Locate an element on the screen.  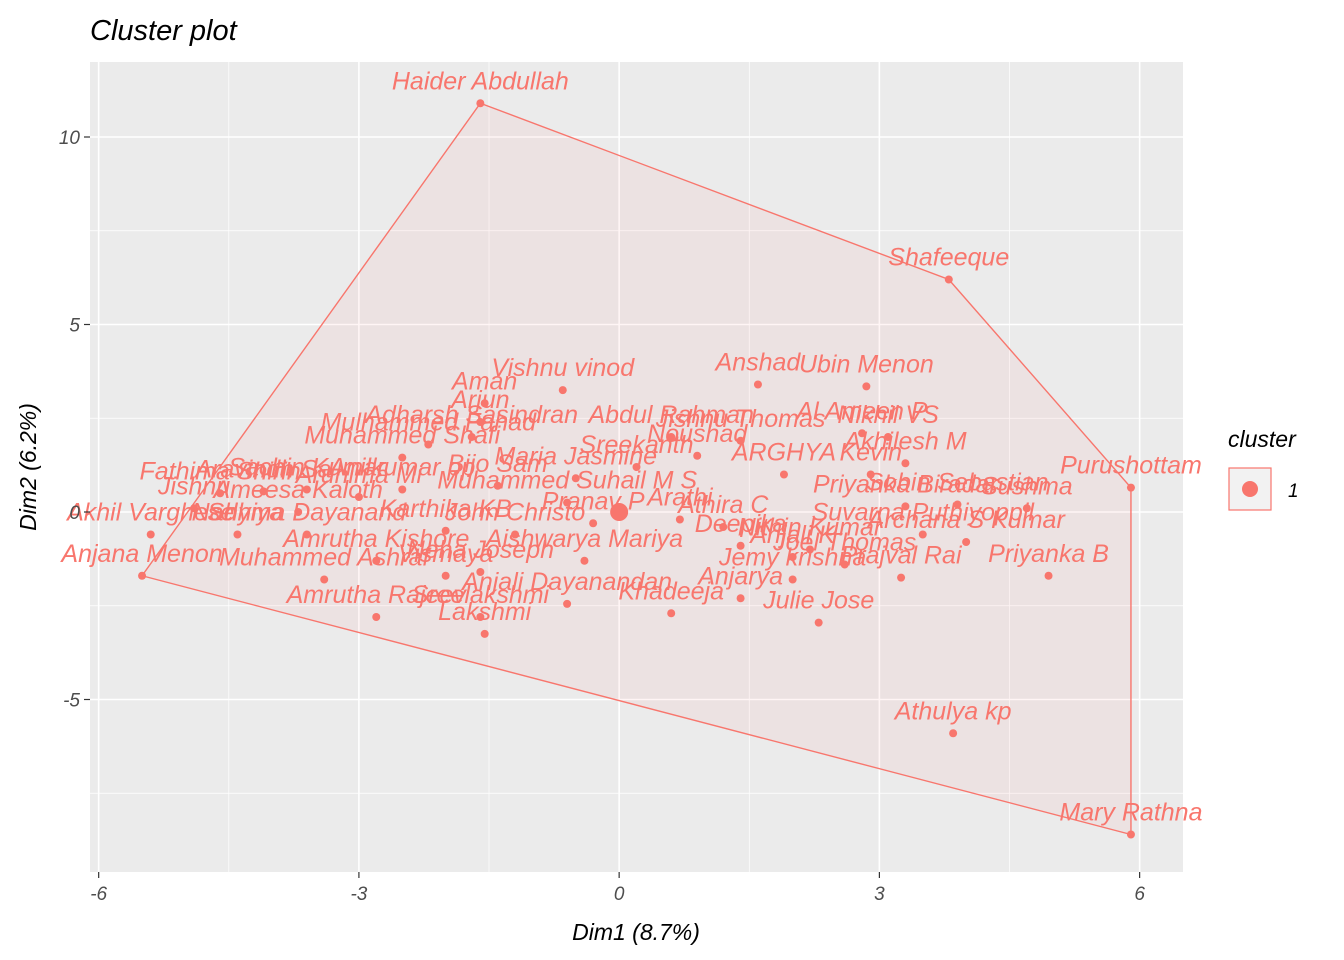
point-label: Akhilesh M is located at coordinates (904, 441).